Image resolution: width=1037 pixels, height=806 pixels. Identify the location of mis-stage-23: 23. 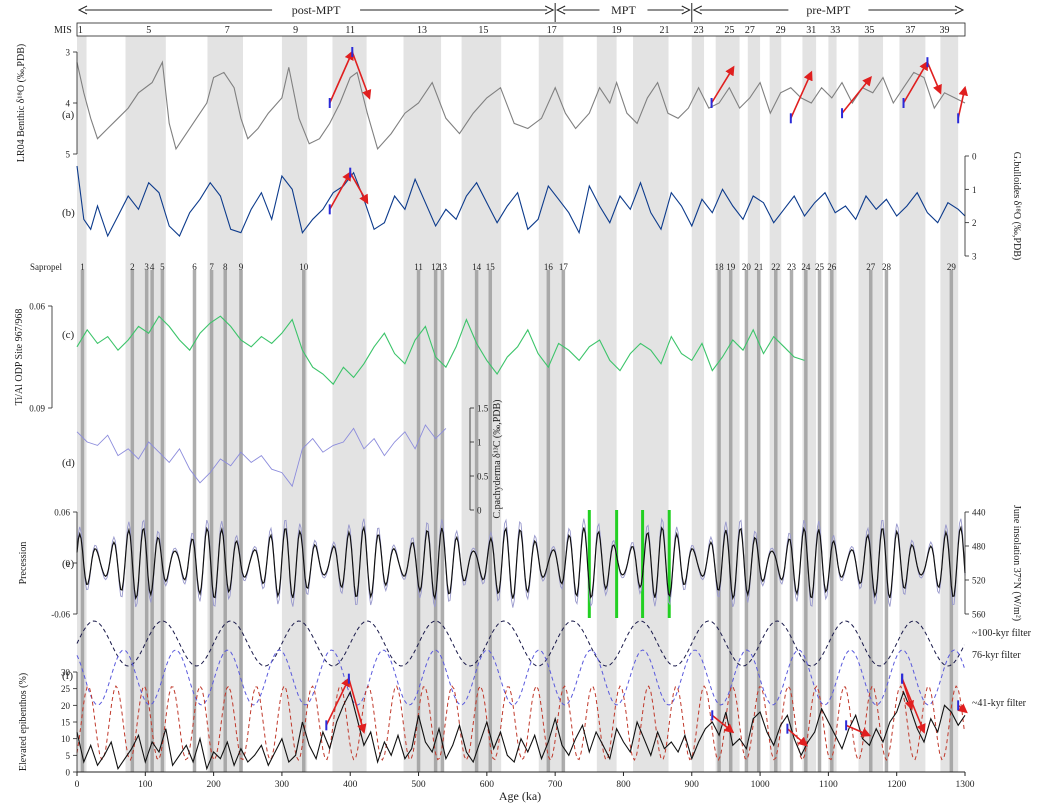
(699, 30).